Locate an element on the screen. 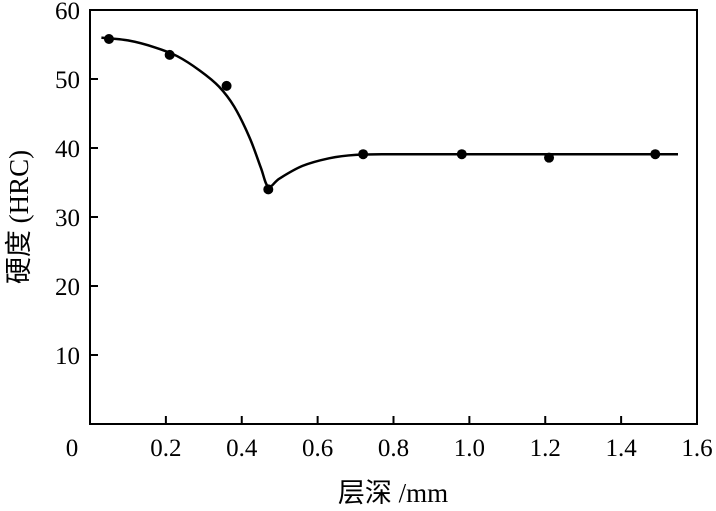 The image size is (716, 511). y-tick-label: 40 is located at coordinates (67, 149).